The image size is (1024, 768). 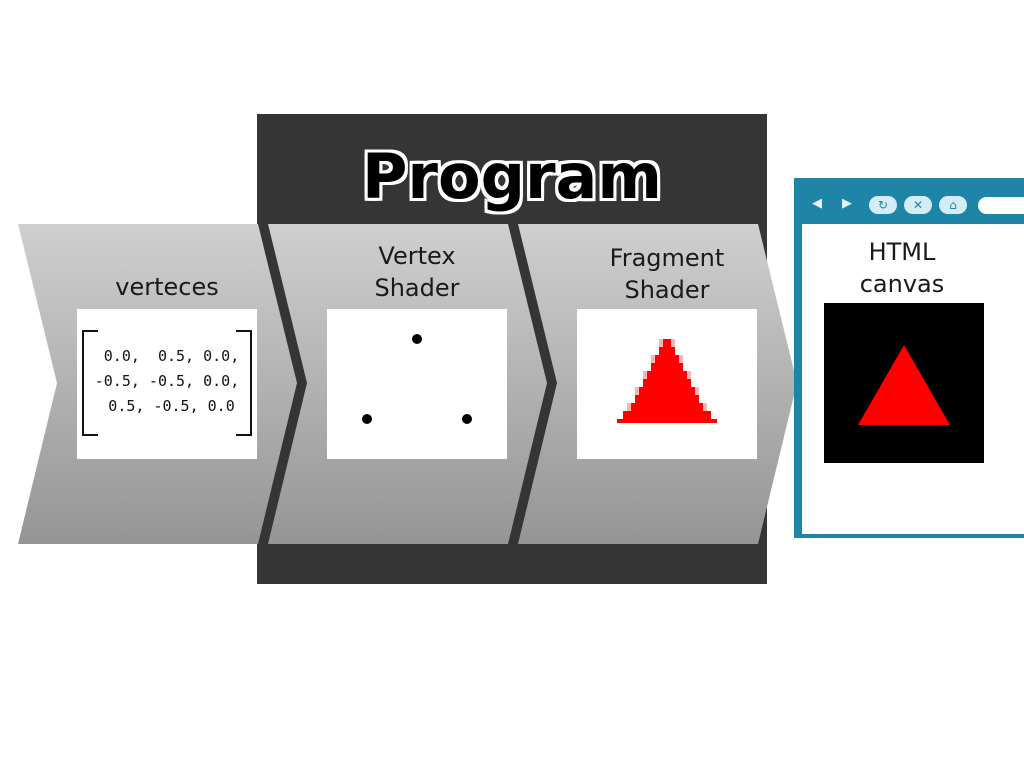 What do you see at coordinates (953, 205) in the screenshot?
I see `home-icon: ⌂` at bounding box center [953, 205].